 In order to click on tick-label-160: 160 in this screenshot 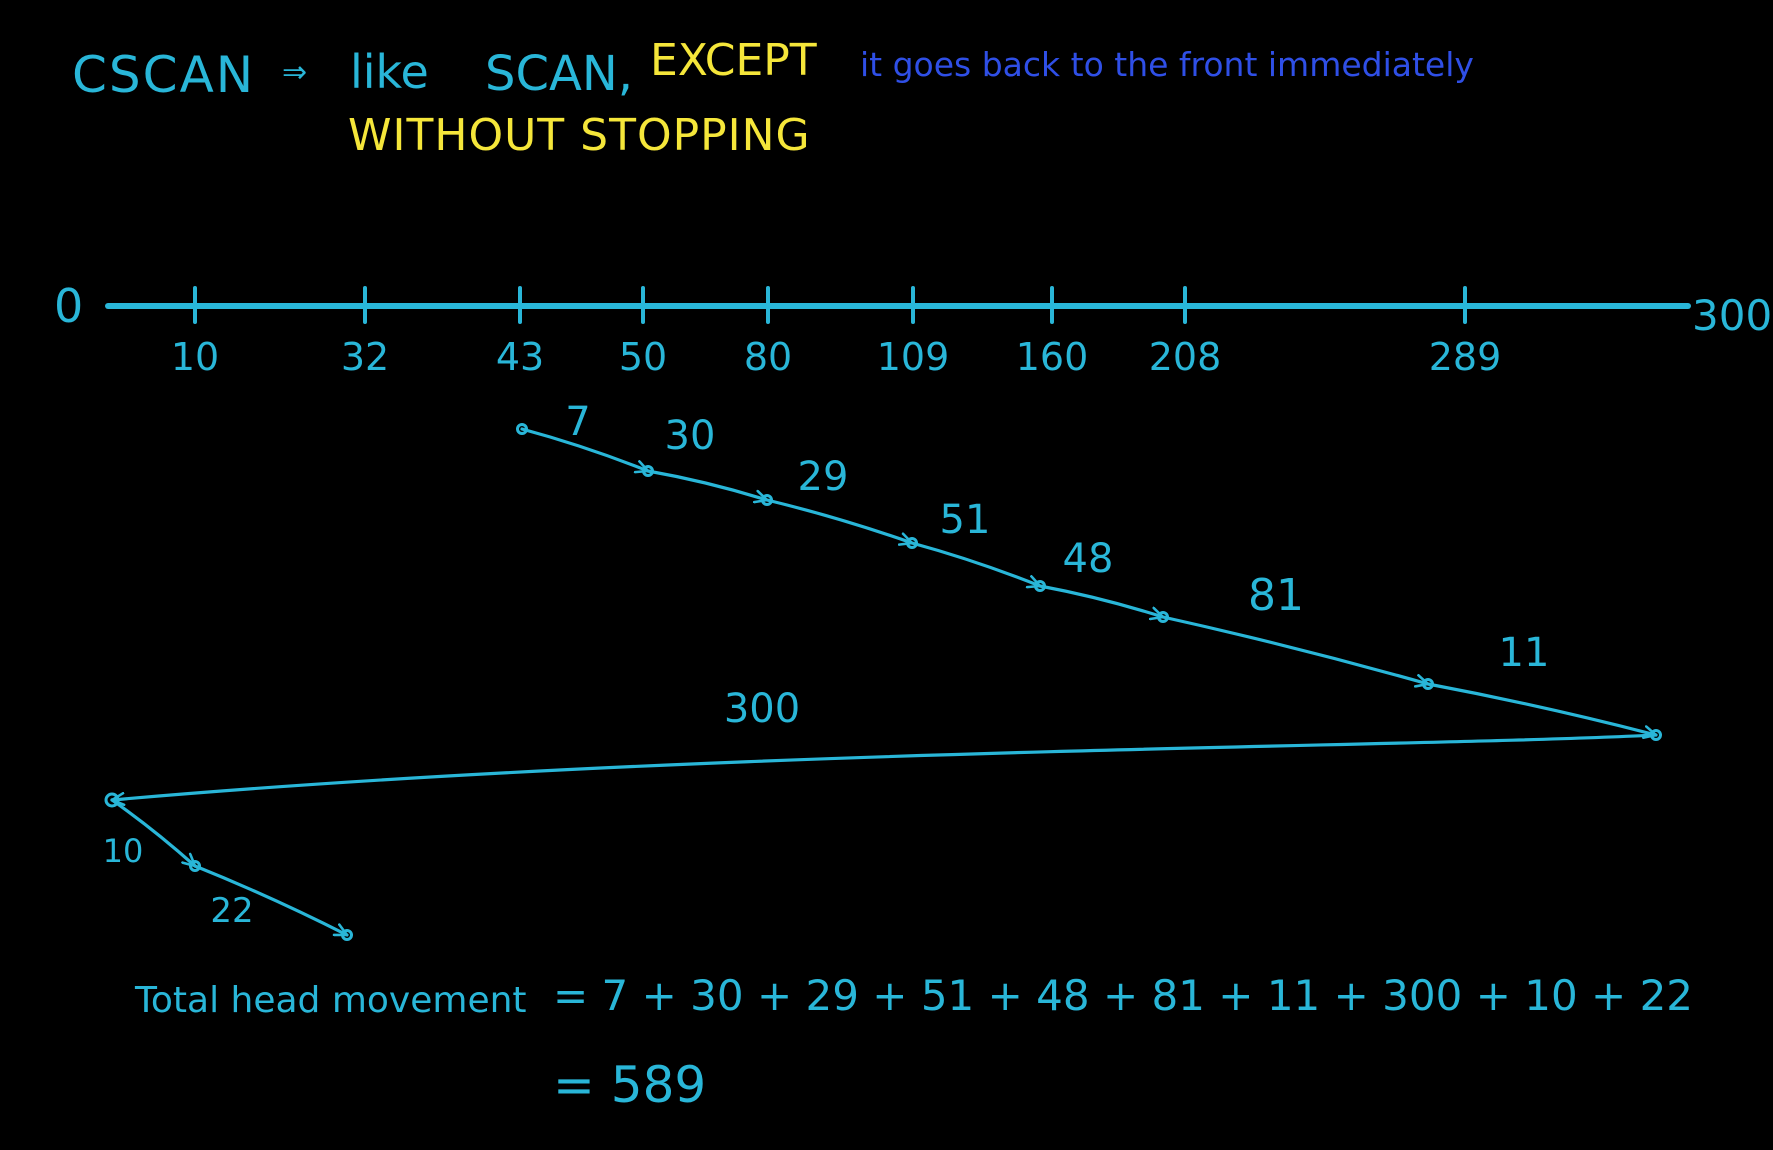, I will do `click(1052, 357)`.